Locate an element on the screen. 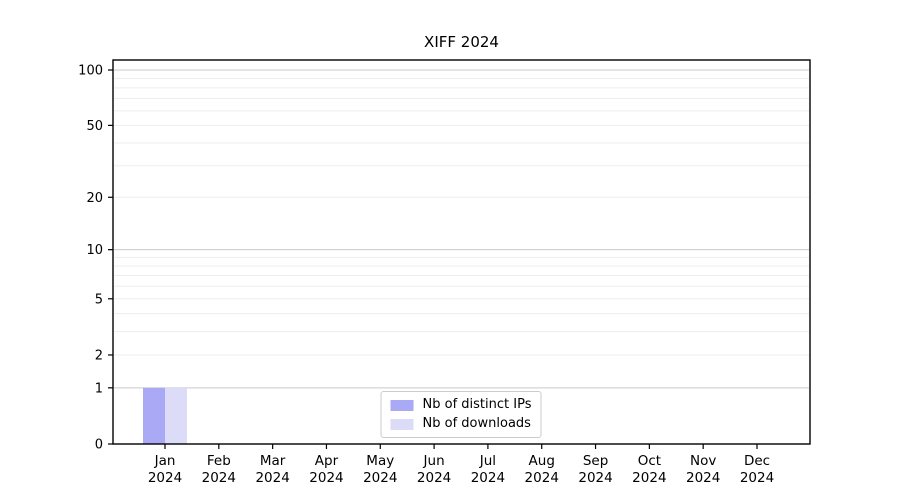 The height and width of the screenshot is (500, 900). y-tick-label: 50 is located at coordinates (94, 126).